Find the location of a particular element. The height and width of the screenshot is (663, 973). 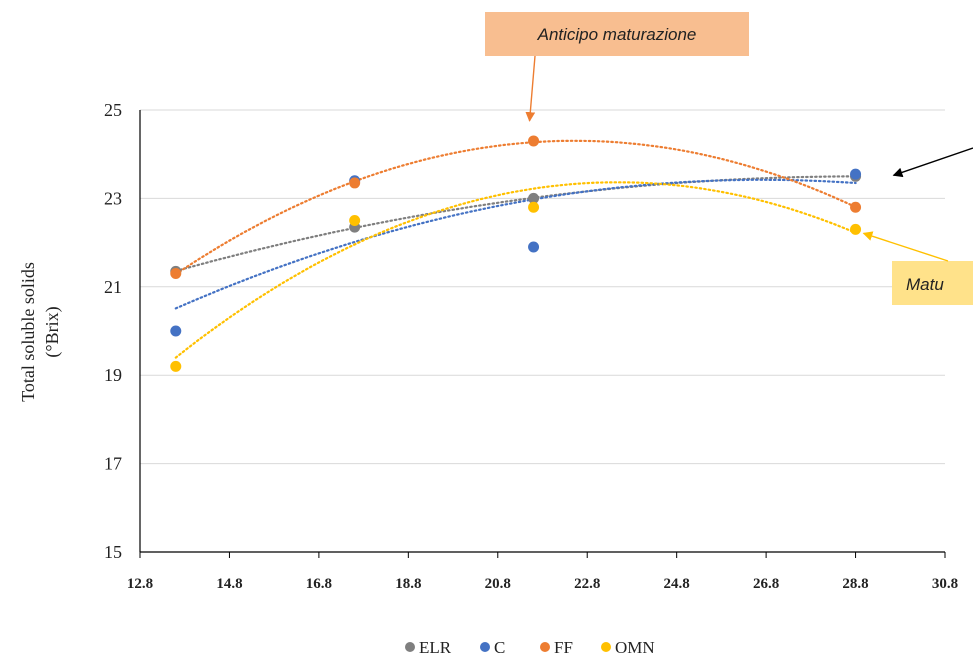

legend-marker-c is located at coordinates (485, 647).